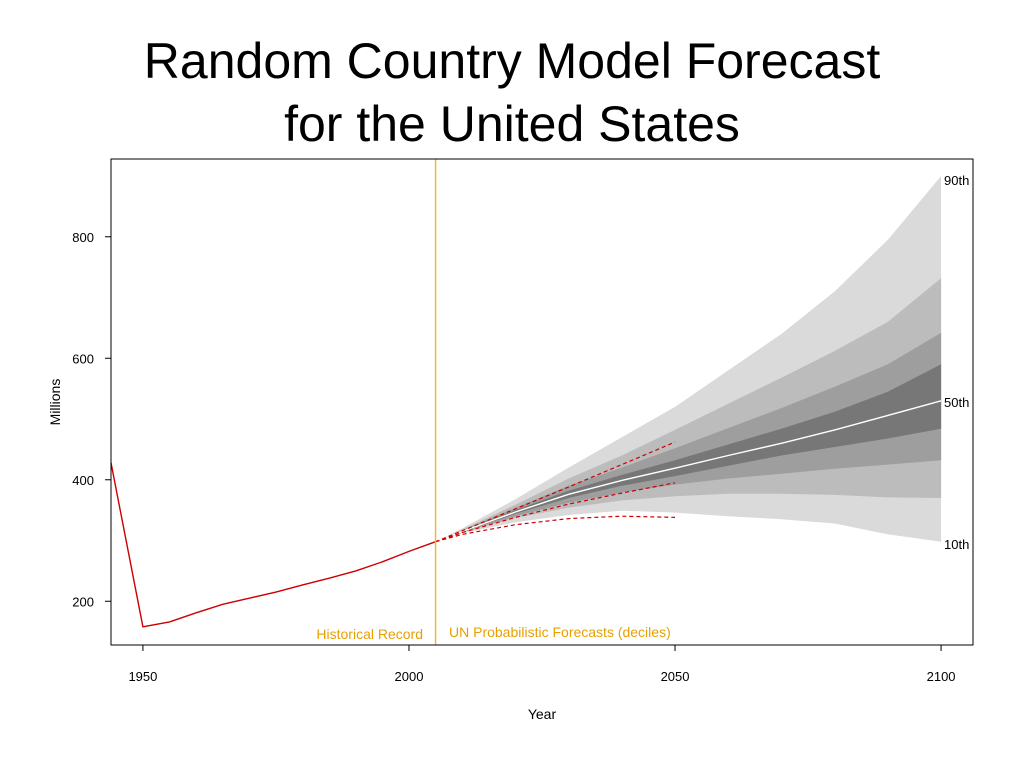 Image resolution: width=1024 pixels, height=768 pixels. Describe the element at coordinates (369, 634) in the screenshot. I see `historical-record-label: Historical Record` at that location.